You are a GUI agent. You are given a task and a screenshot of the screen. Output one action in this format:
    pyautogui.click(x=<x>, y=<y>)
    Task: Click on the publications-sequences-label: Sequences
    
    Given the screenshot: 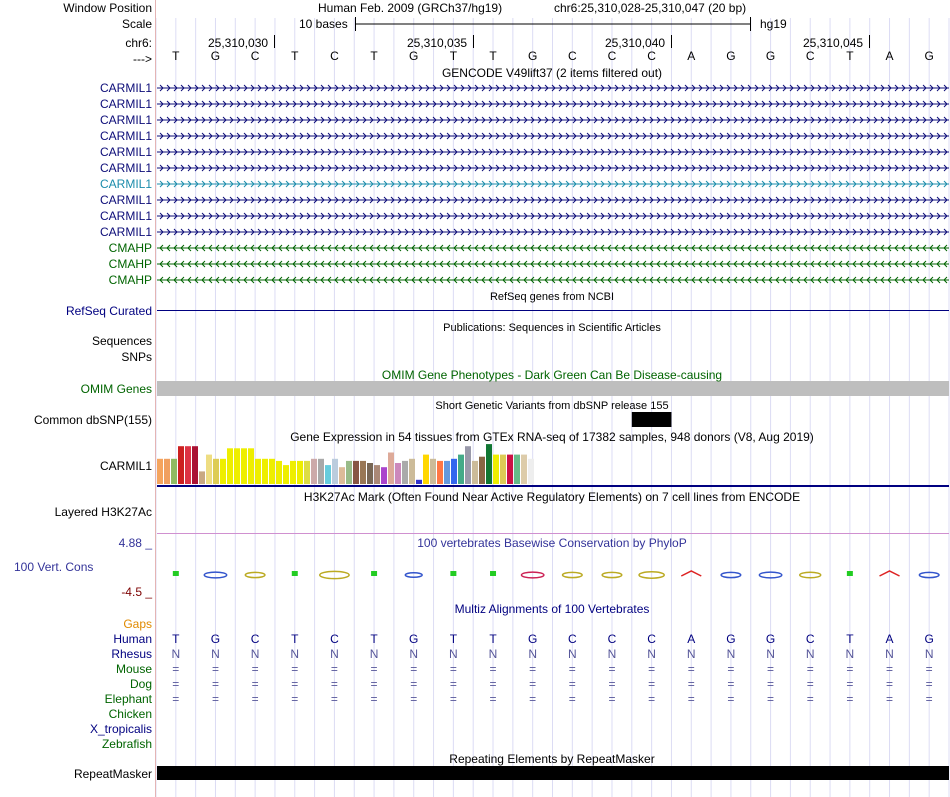 What is the action you would take?
    pyautogui.click(x=121, y=341)
    